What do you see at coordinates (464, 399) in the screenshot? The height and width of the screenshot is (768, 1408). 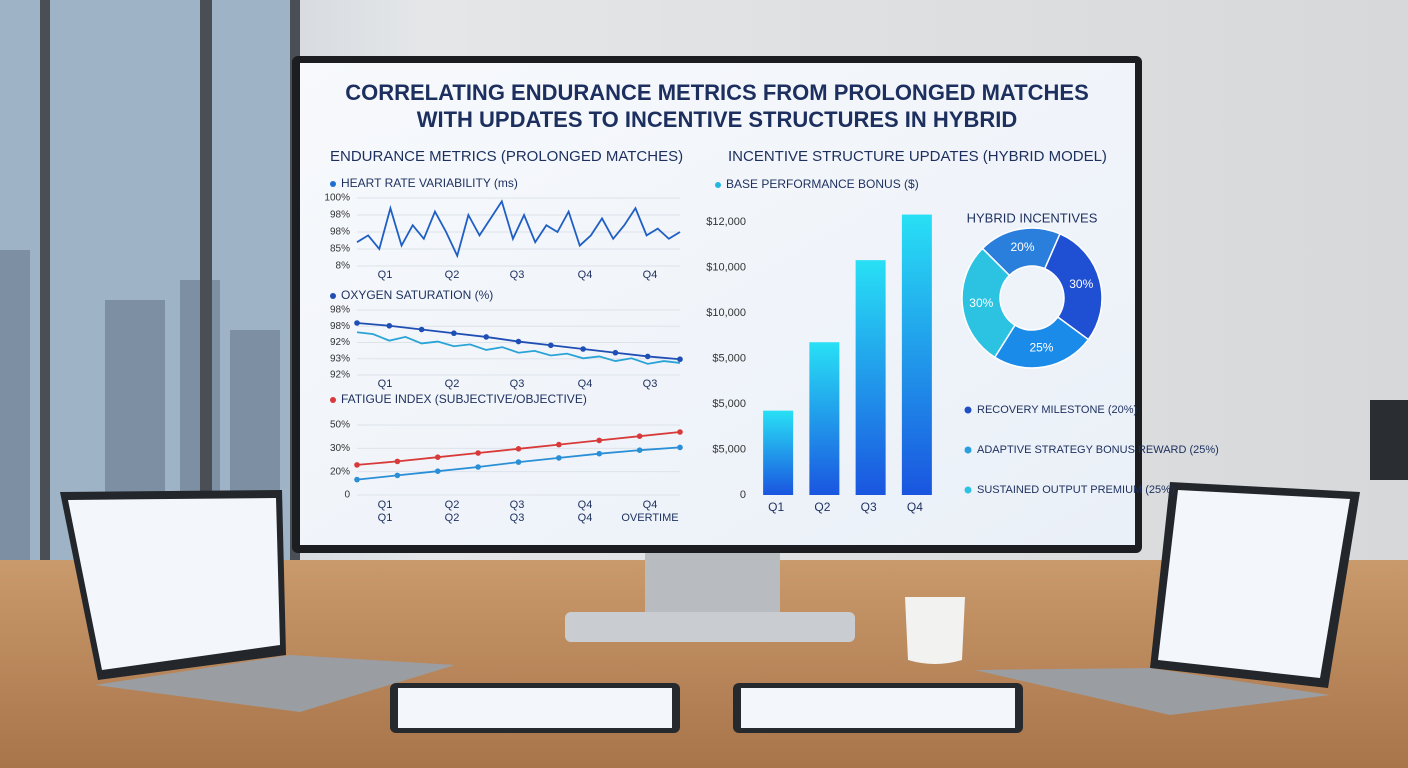 I see `chart-legend: FATIGUE INDEX (SUBJECTIVE/OBJECTIVE)` at bounding box center [464, 399].